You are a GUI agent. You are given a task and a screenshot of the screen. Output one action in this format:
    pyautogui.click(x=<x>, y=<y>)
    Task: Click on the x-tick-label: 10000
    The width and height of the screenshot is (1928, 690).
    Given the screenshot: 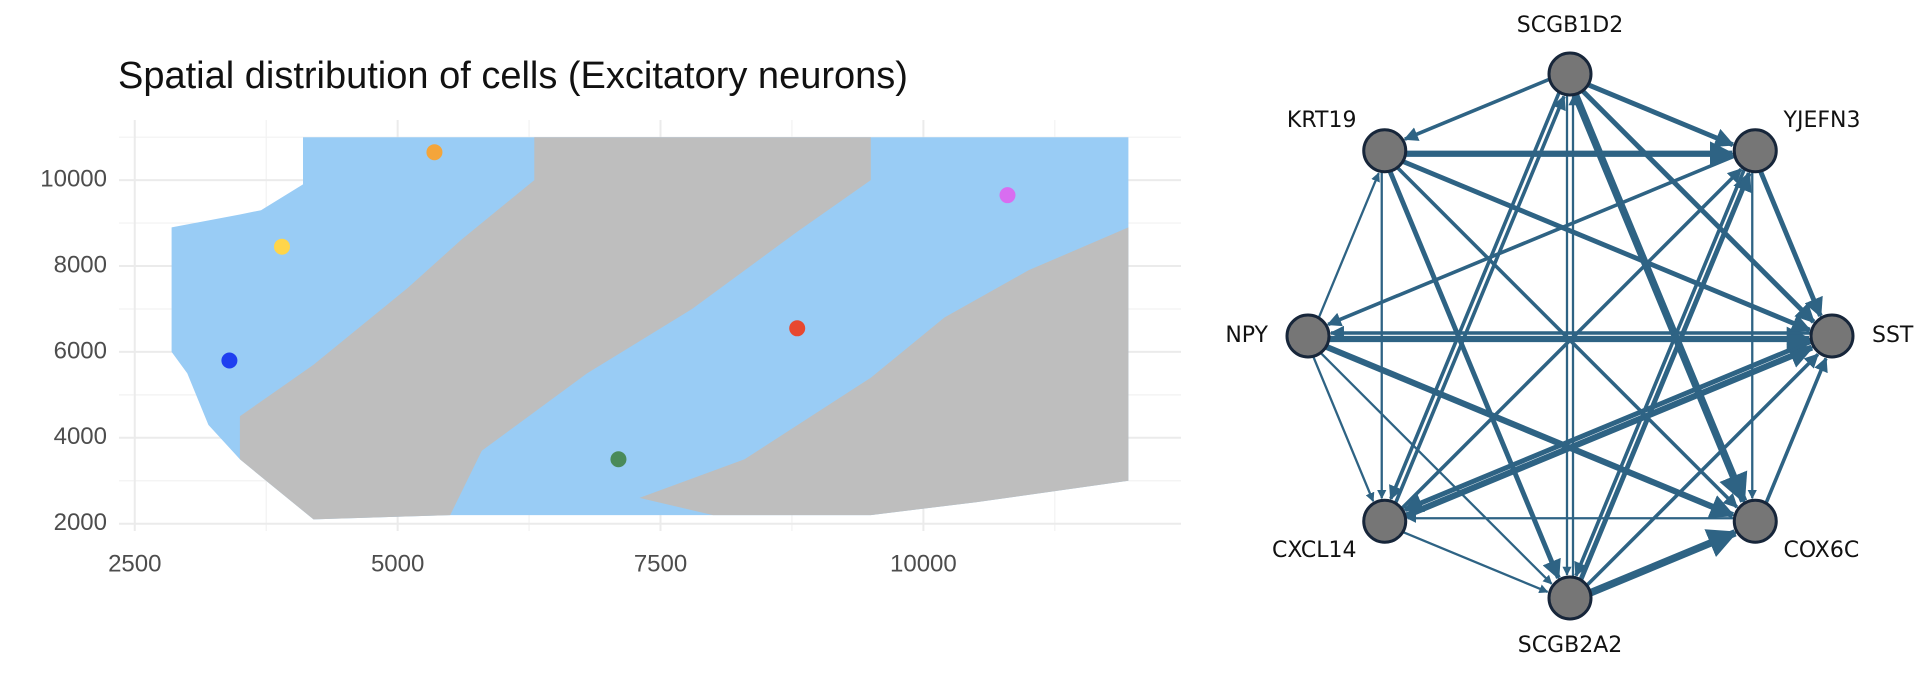 What is the action you would take?
    pyautogui.click(x=923, y=563)
    